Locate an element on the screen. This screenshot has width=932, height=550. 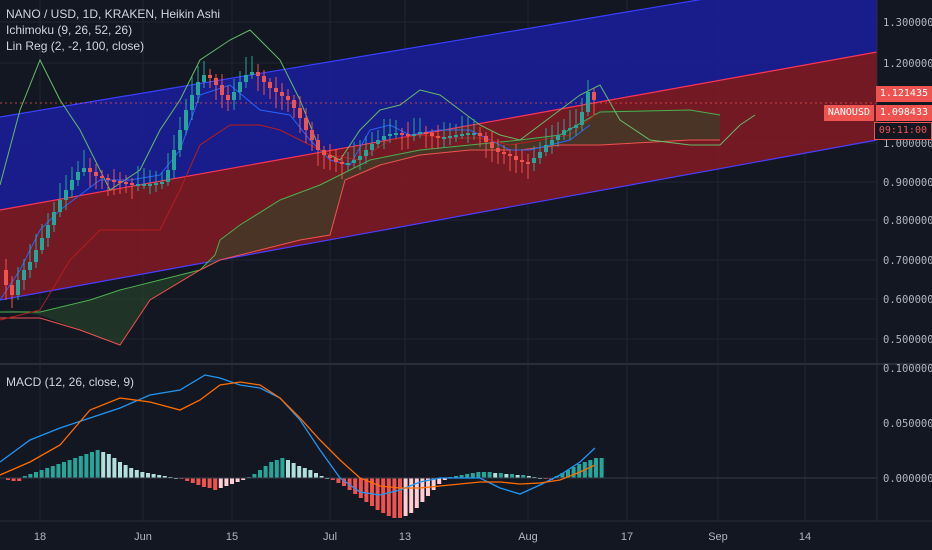
date-tick-label: 18 is located at coordinates (40, 537).